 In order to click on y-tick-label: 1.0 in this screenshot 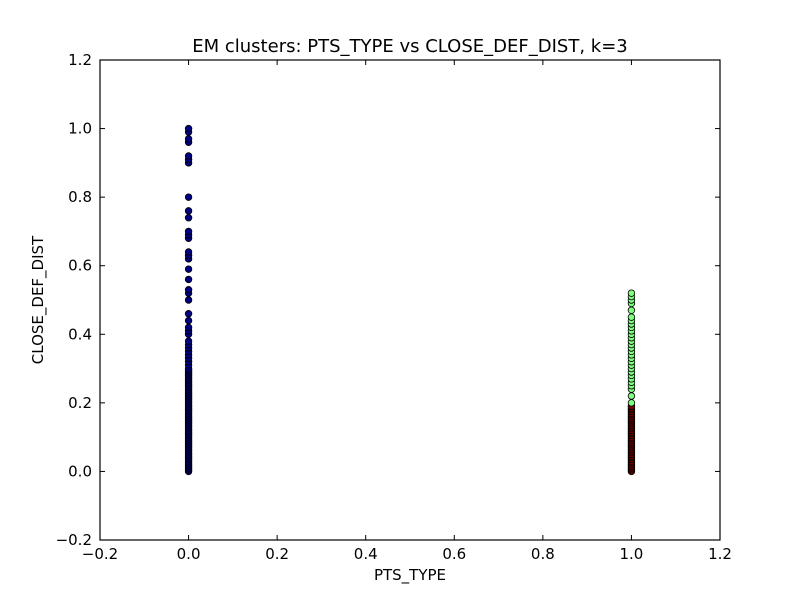, I will do `click(80, 129)`.